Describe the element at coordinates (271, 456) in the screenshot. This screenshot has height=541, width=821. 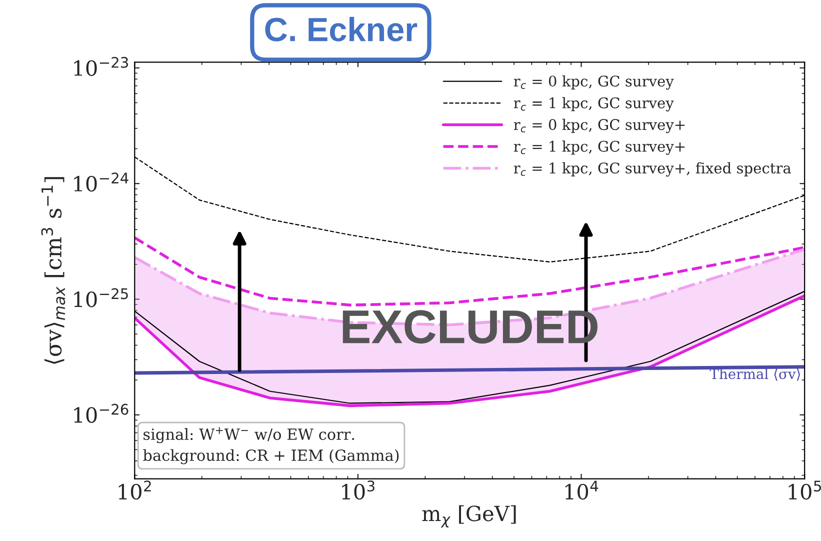
I see `annotation: background: CR + IEM (Gamma)` at that location.